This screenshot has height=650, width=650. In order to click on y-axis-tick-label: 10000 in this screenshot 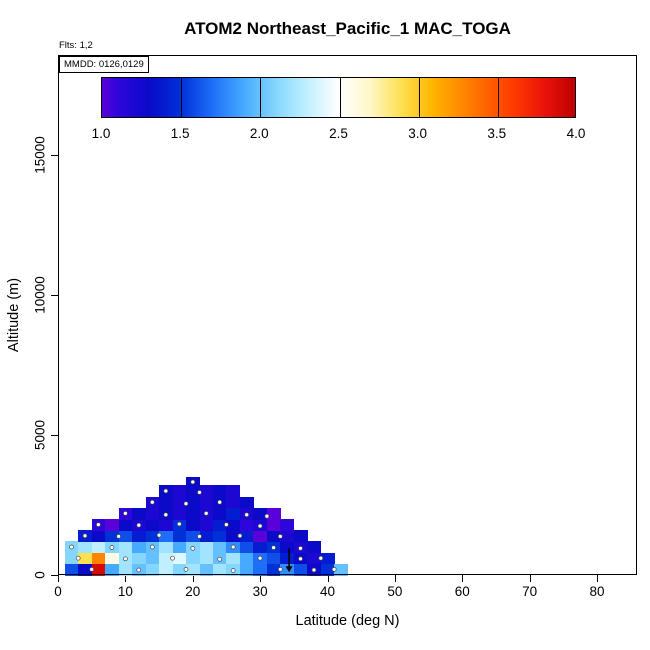, I will do `click(40, 295)`.